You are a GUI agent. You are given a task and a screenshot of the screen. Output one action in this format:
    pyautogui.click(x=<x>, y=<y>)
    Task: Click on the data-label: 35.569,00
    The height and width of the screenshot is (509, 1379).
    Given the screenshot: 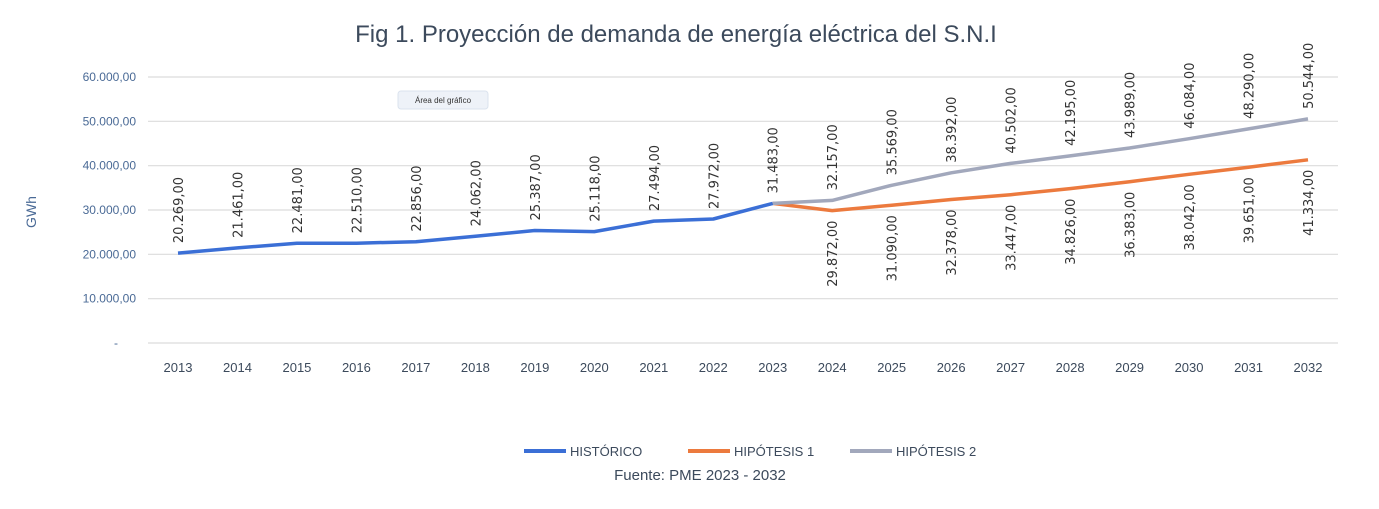 What is the action you would take?
    pyautogui.click(x=893, y=142)
    